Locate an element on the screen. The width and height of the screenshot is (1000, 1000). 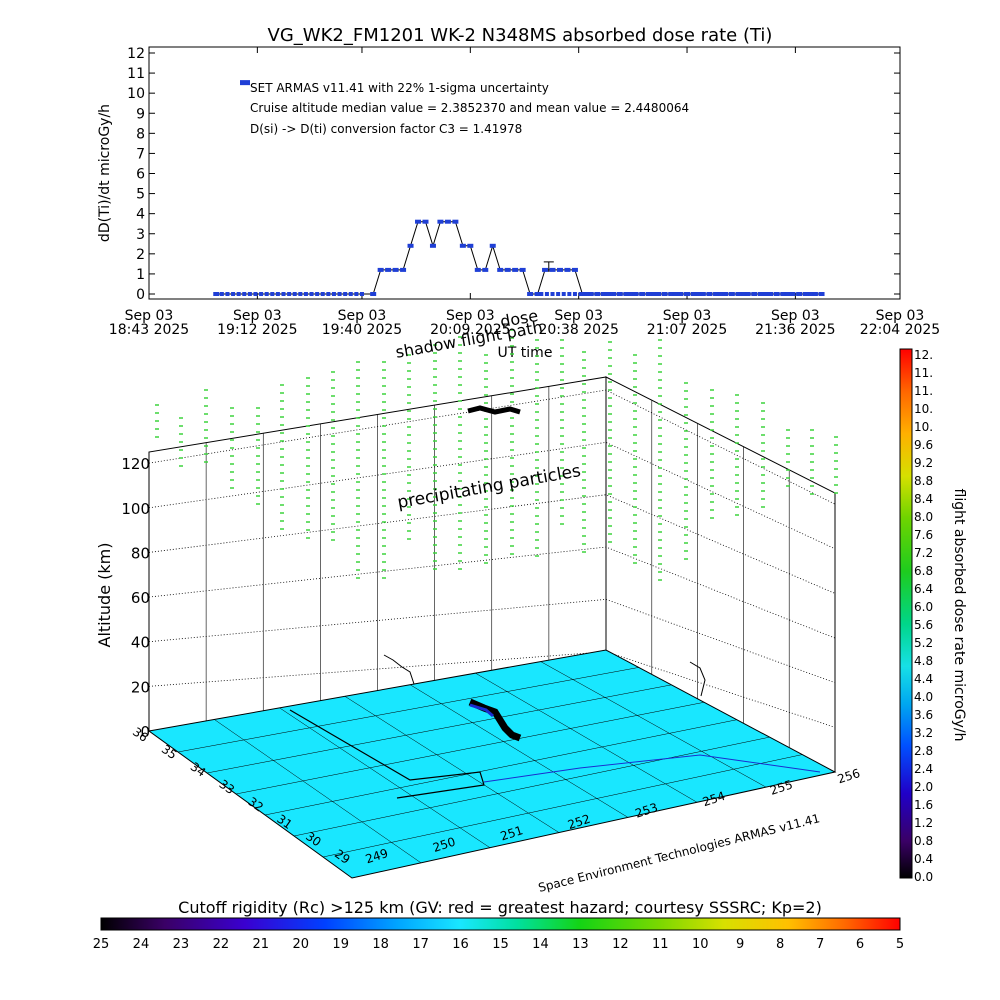
flight-track-dose is located at coordinates (481, 710).